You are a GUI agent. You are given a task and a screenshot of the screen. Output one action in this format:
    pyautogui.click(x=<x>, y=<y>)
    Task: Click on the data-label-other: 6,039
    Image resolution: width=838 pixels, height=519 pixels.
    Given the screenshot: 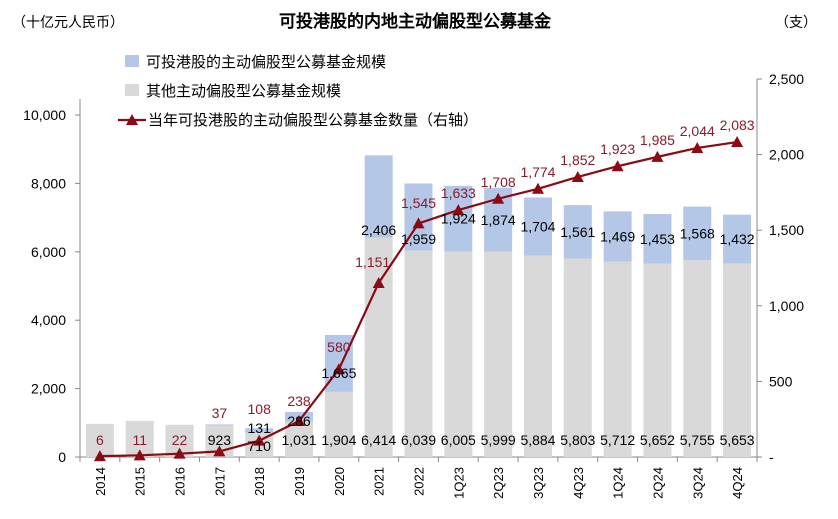 What is the action you would take?
    pyautogui.click(x=418, y=440)
    